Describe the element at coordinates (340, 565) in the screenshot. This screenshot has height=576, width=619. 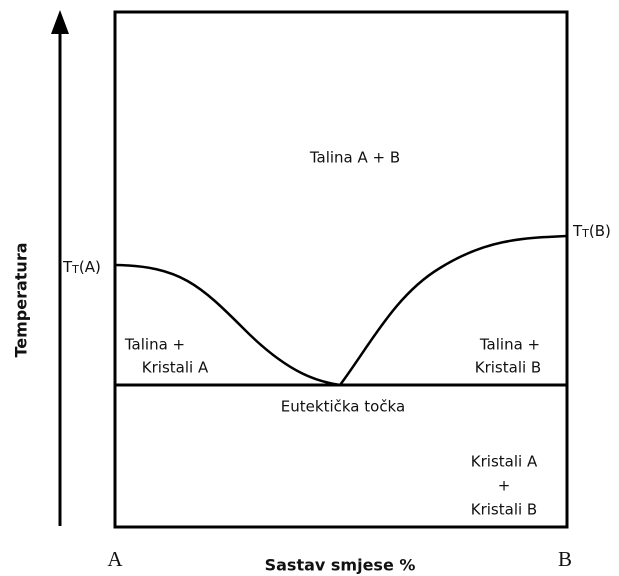
I see `x-axis-label: Sastav smjese %` at that location.